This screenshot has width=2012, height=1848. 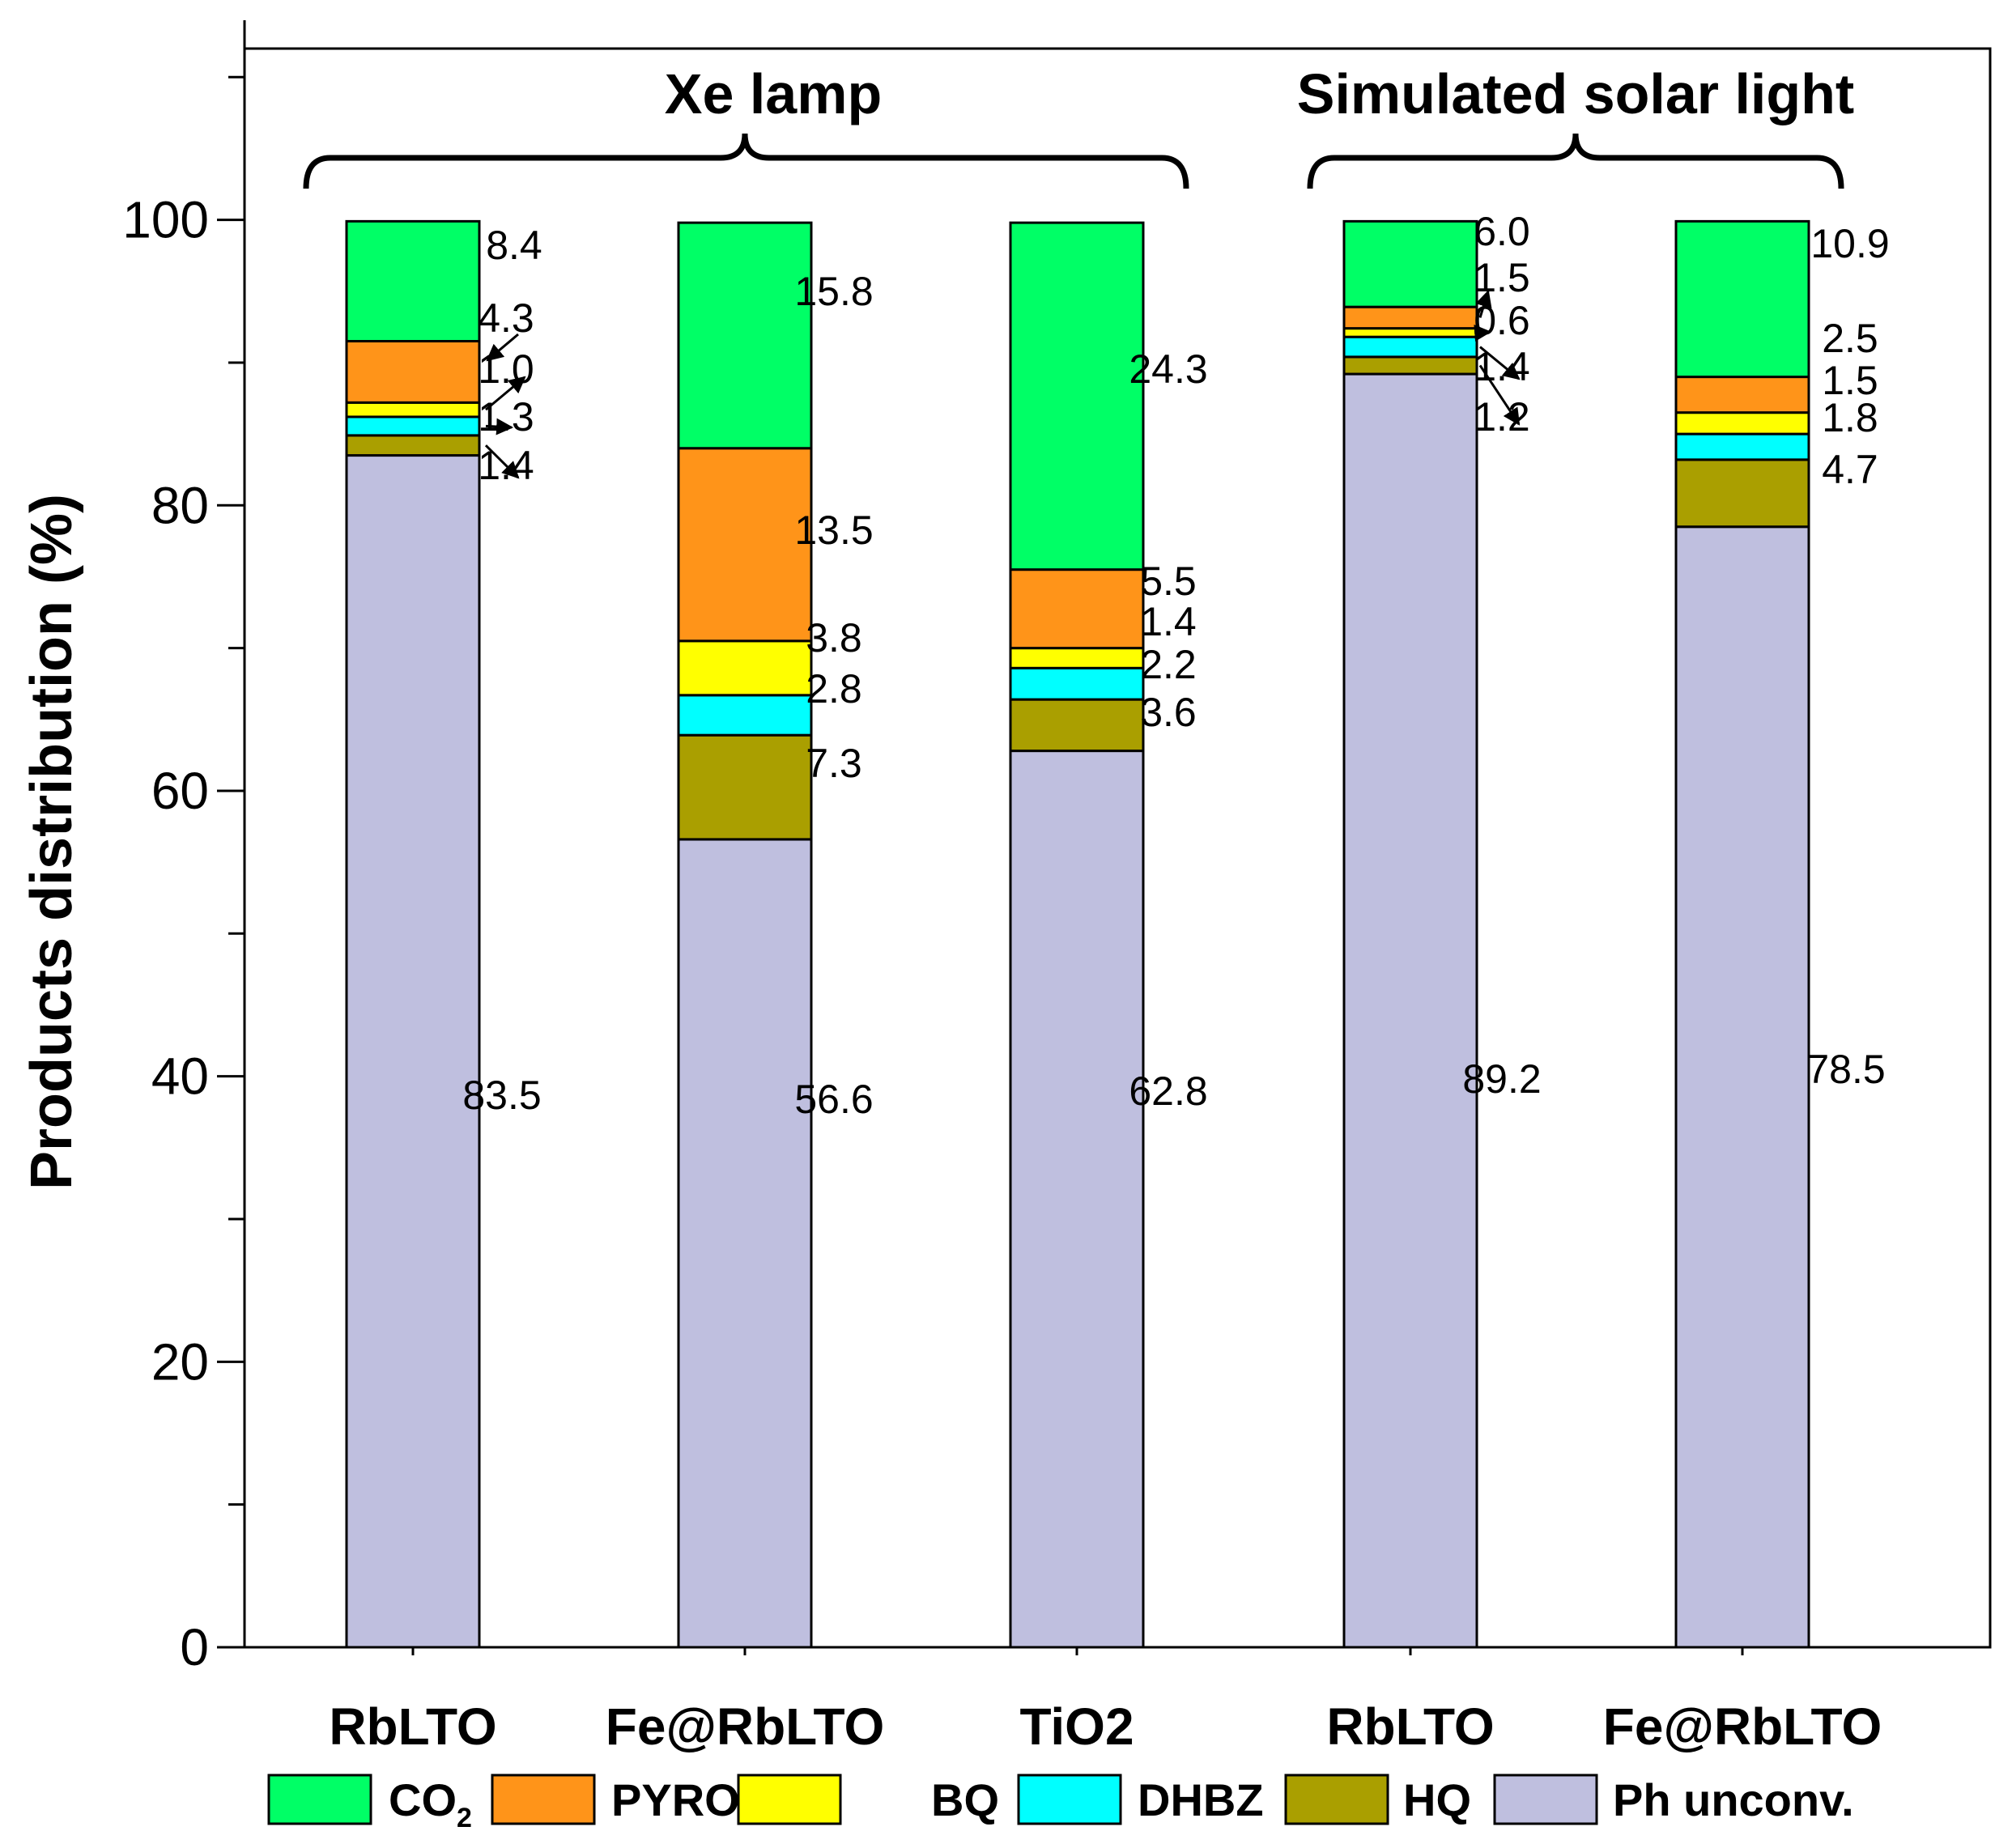 I want to click on value-label: 6.0, so click(x=1502, y=232).